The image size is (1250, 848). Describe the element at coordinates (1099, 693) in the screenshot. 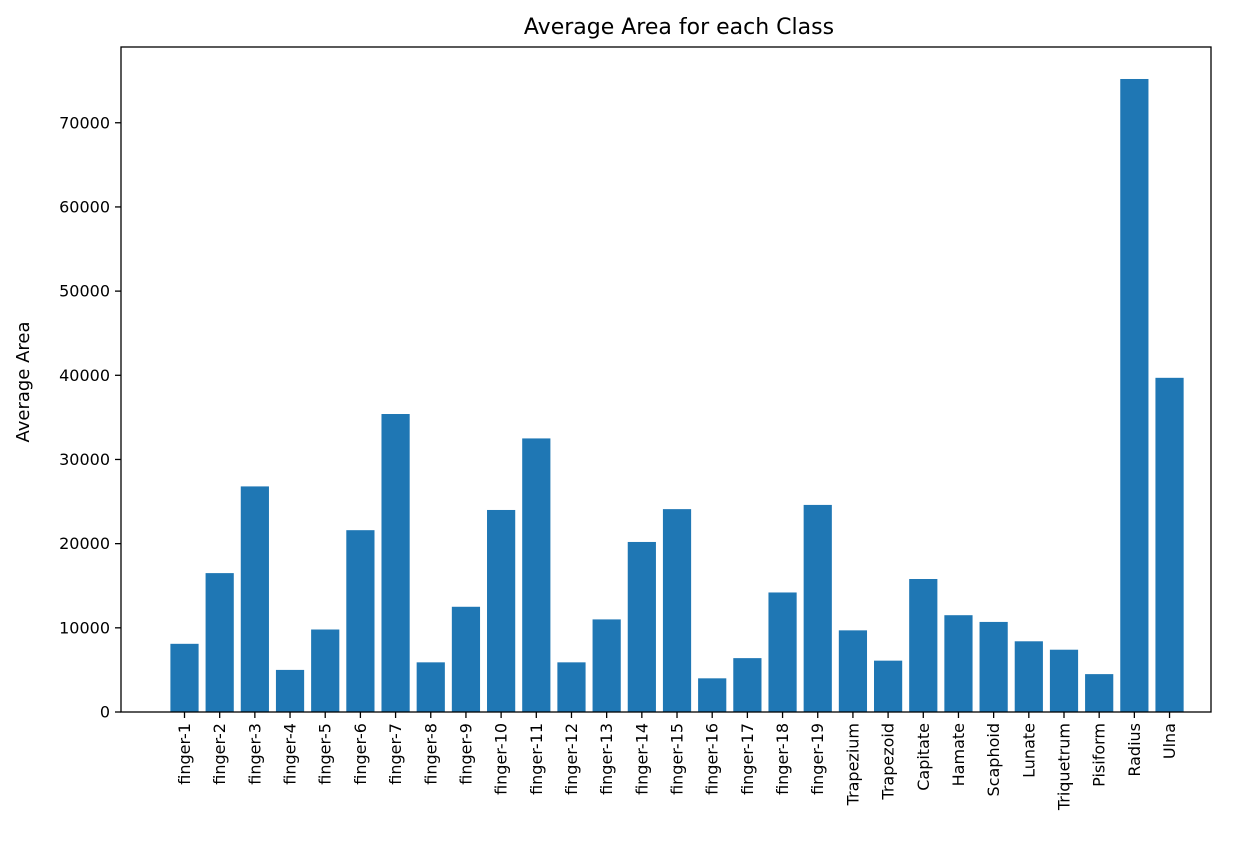

I see `bar-pisiform` at that location.